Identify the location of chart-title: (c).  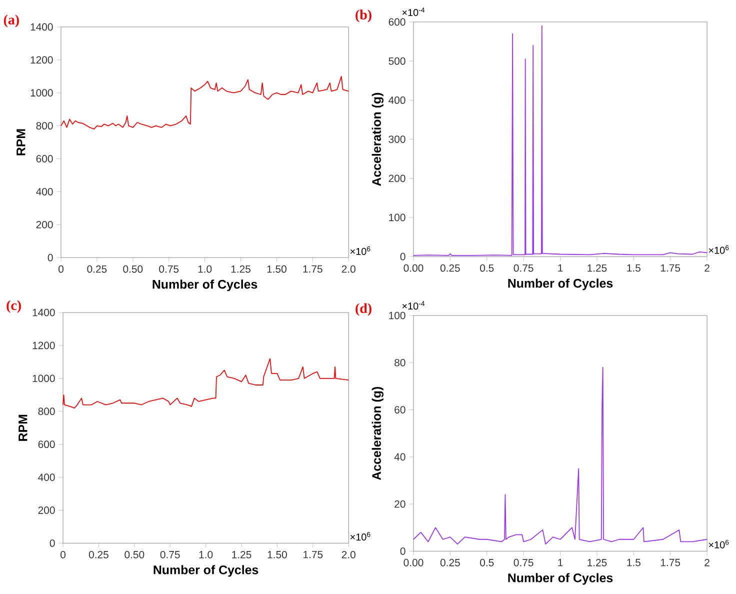
(13, 306).